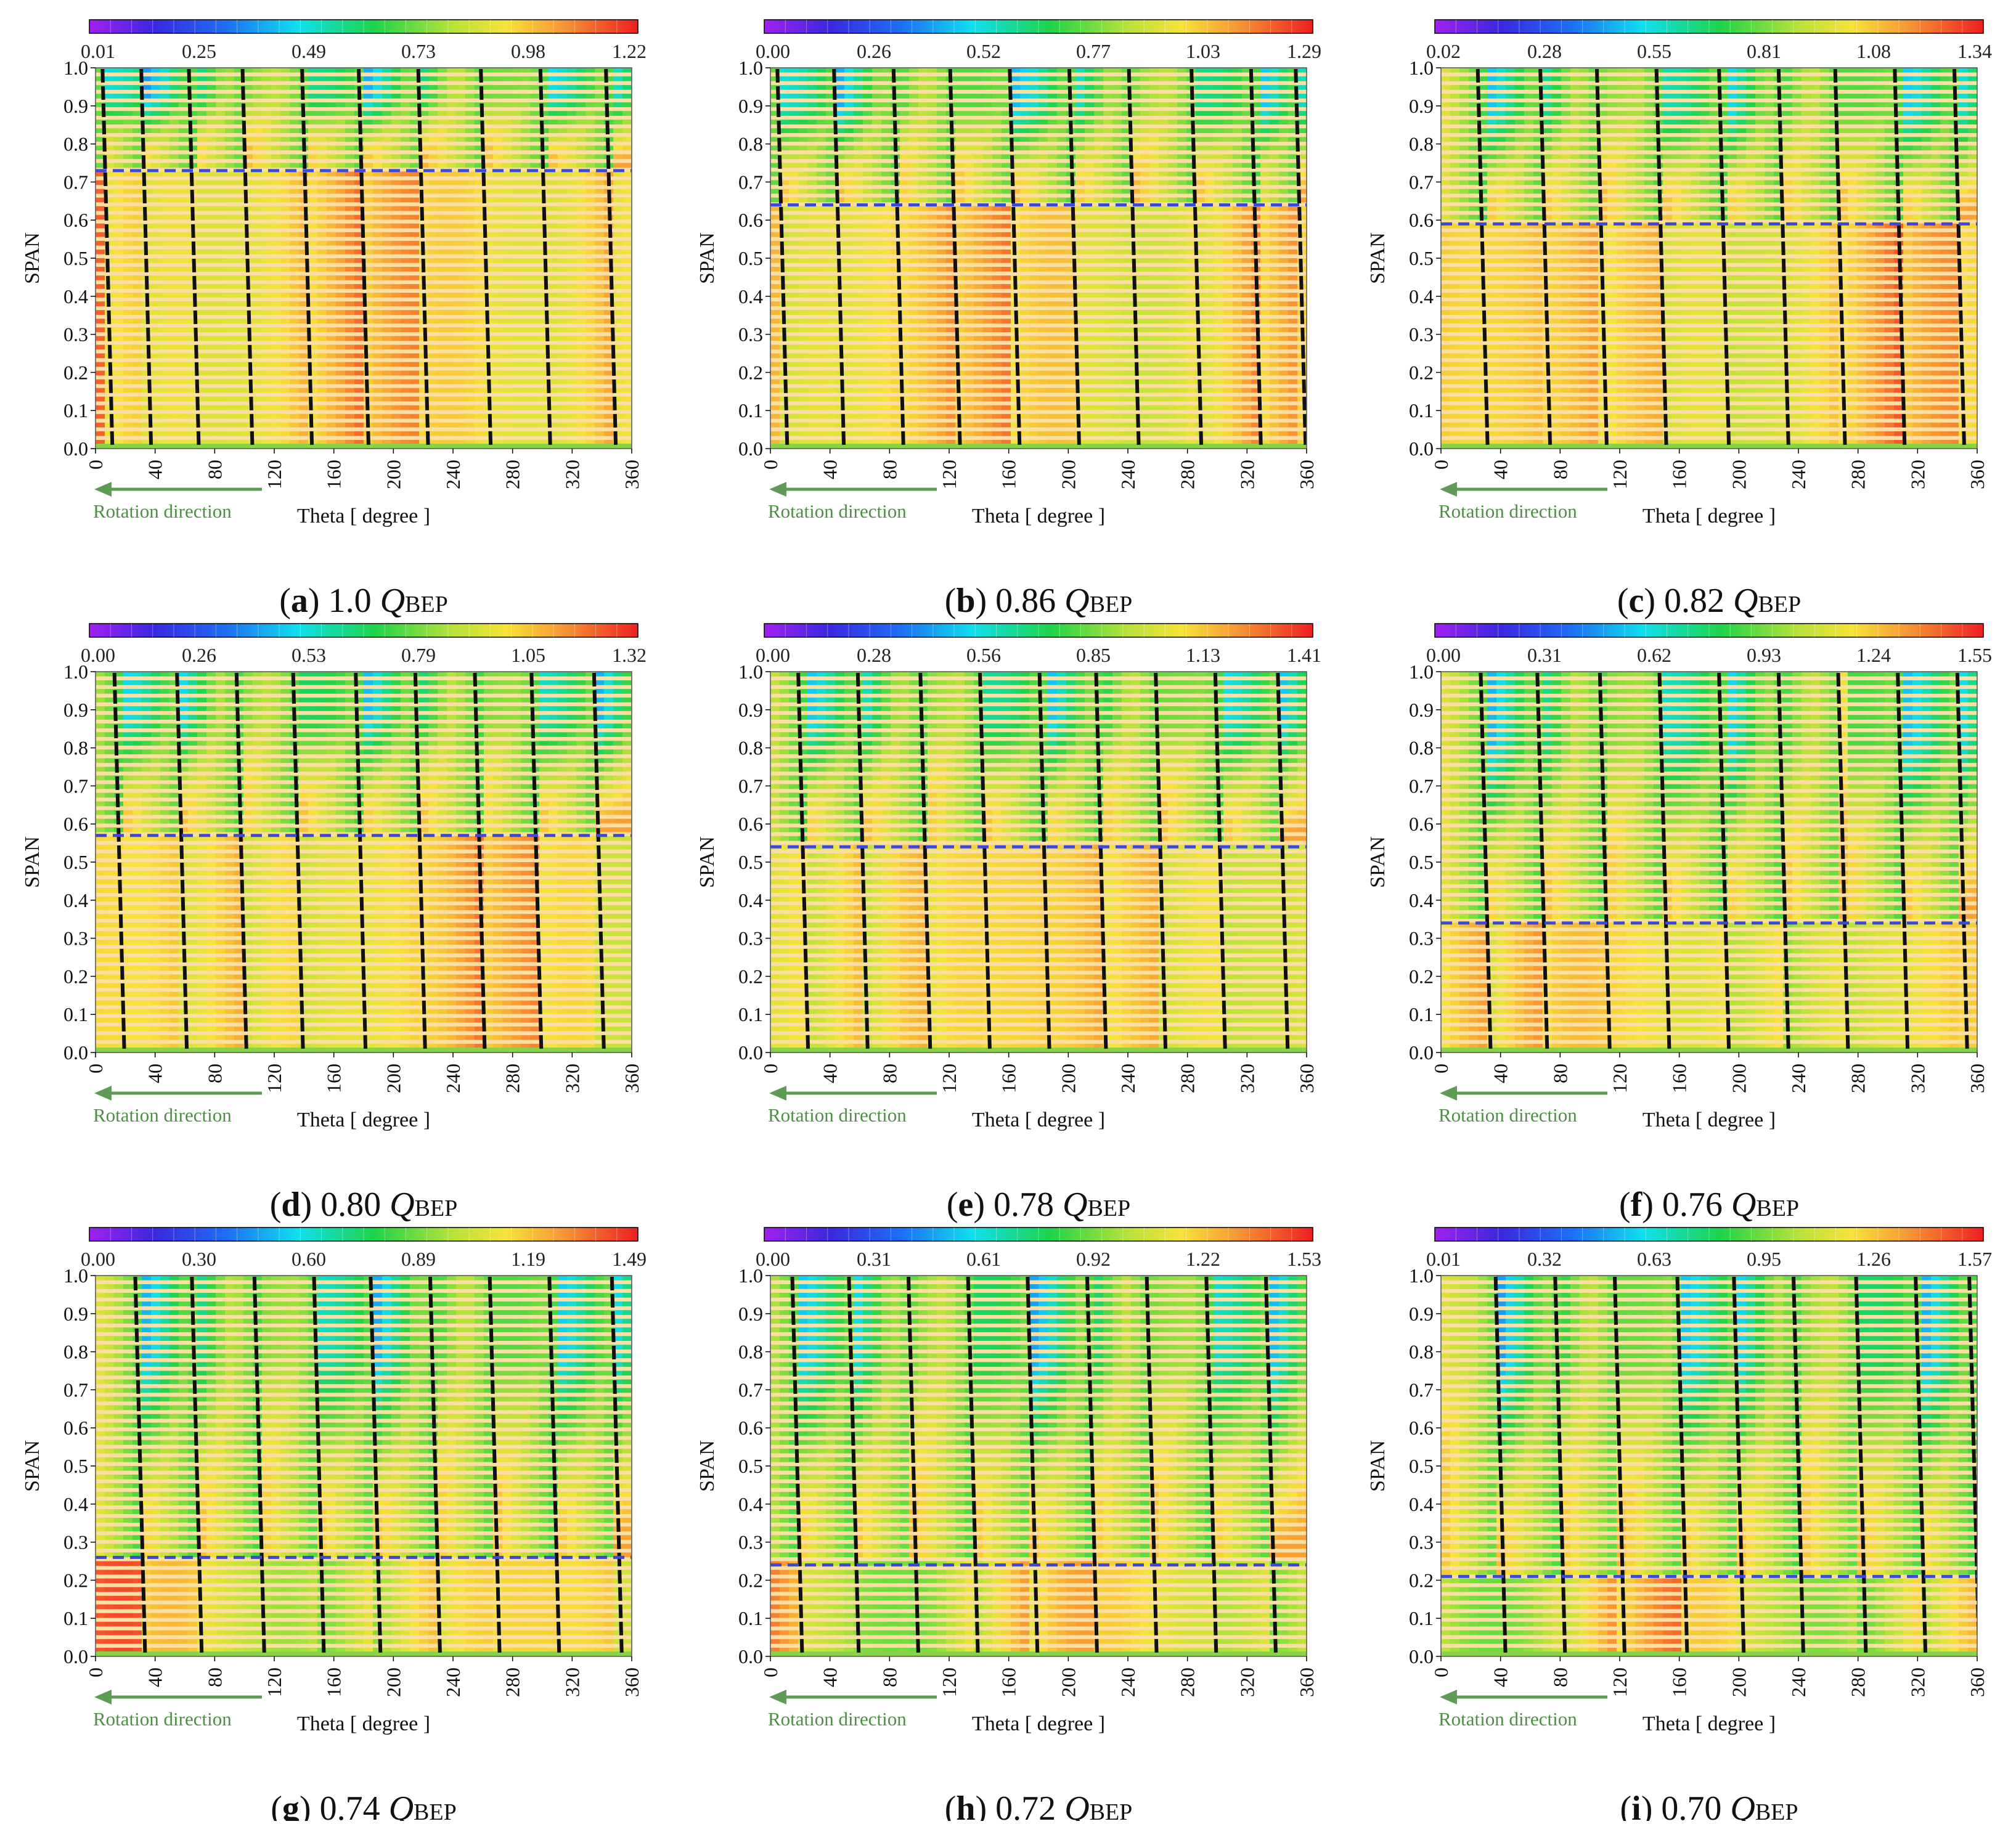  Describe the element at coordinates (1038, 256) in the screenshot. I see `stripe-gap` at that location.